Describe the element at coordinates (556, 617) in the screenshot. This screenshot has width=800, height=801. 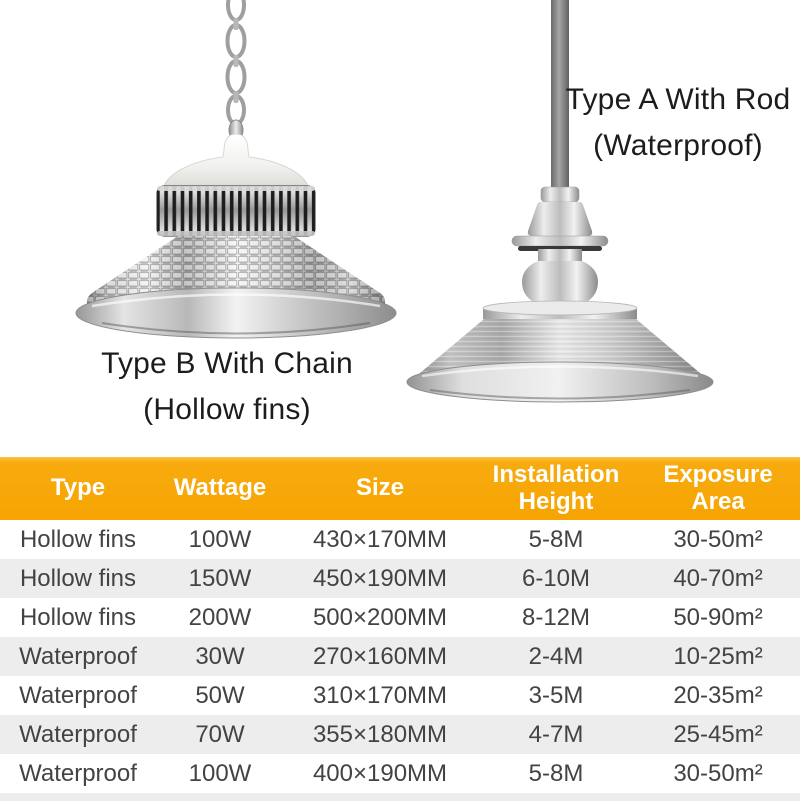
I see `cell-installation-height: 8-12M` at that location.